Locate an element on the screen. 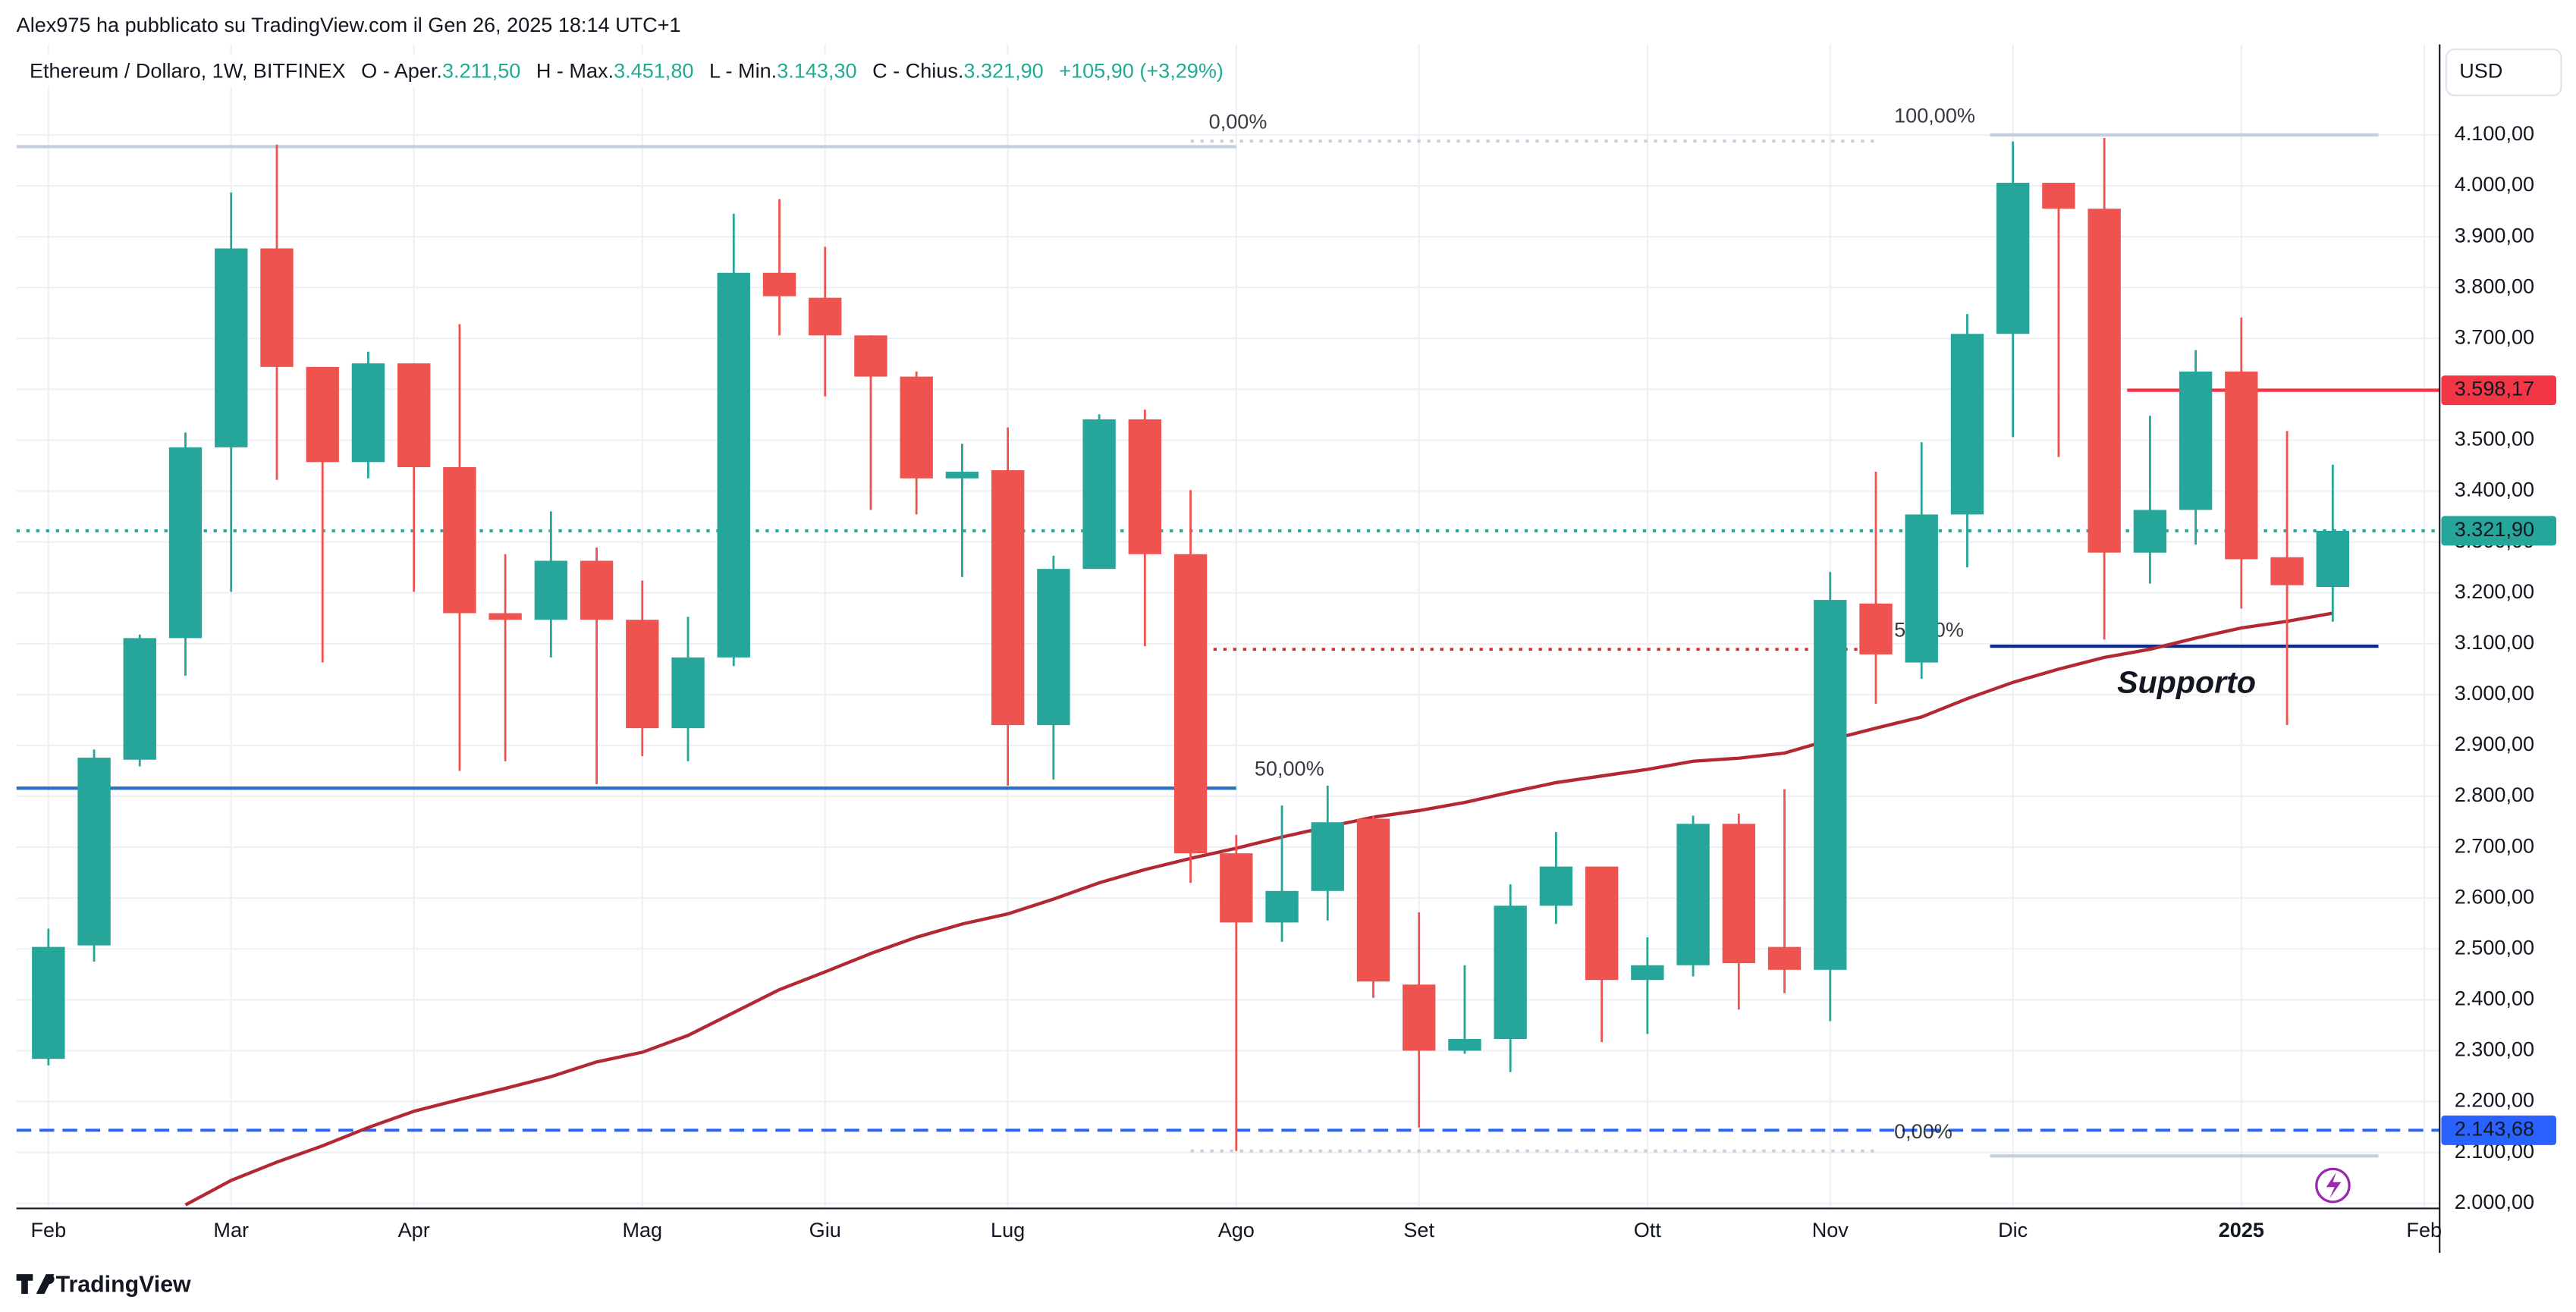 The image size is (2576, 1312). x-tick-label: 2025 is located at coordinates (2241, 1229).